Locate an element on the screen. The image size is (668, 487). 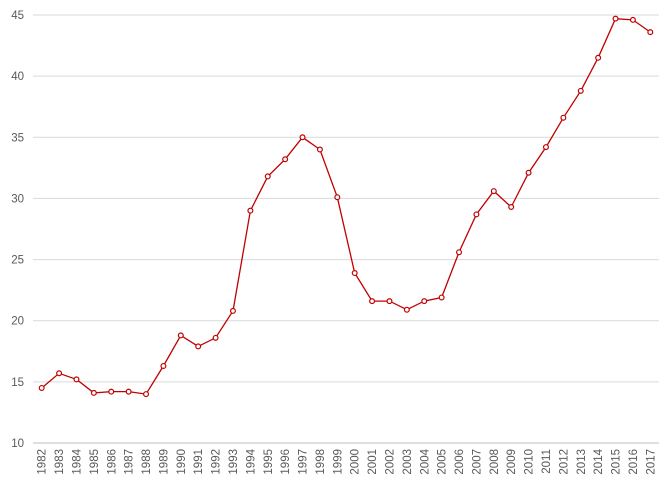
y-tick-label: 35 is located at coordinates (17, 138).